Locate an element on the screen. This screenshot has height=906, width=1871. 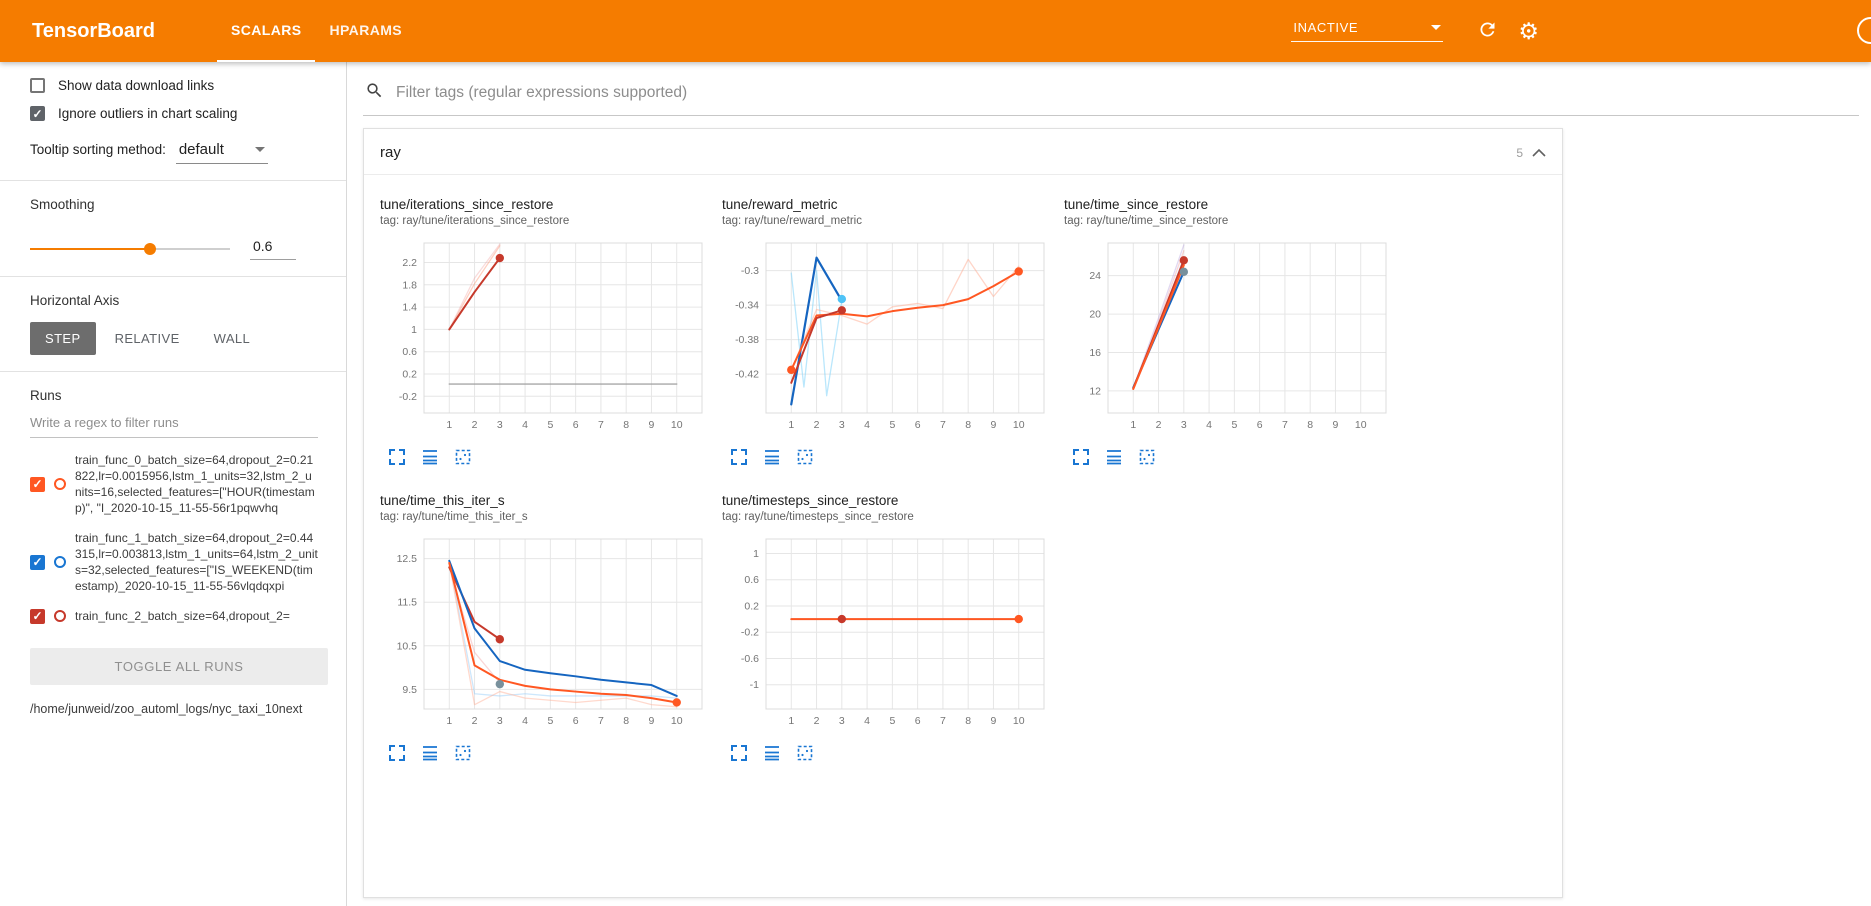
svg-text: 6 is located at coordinates (918, 721).